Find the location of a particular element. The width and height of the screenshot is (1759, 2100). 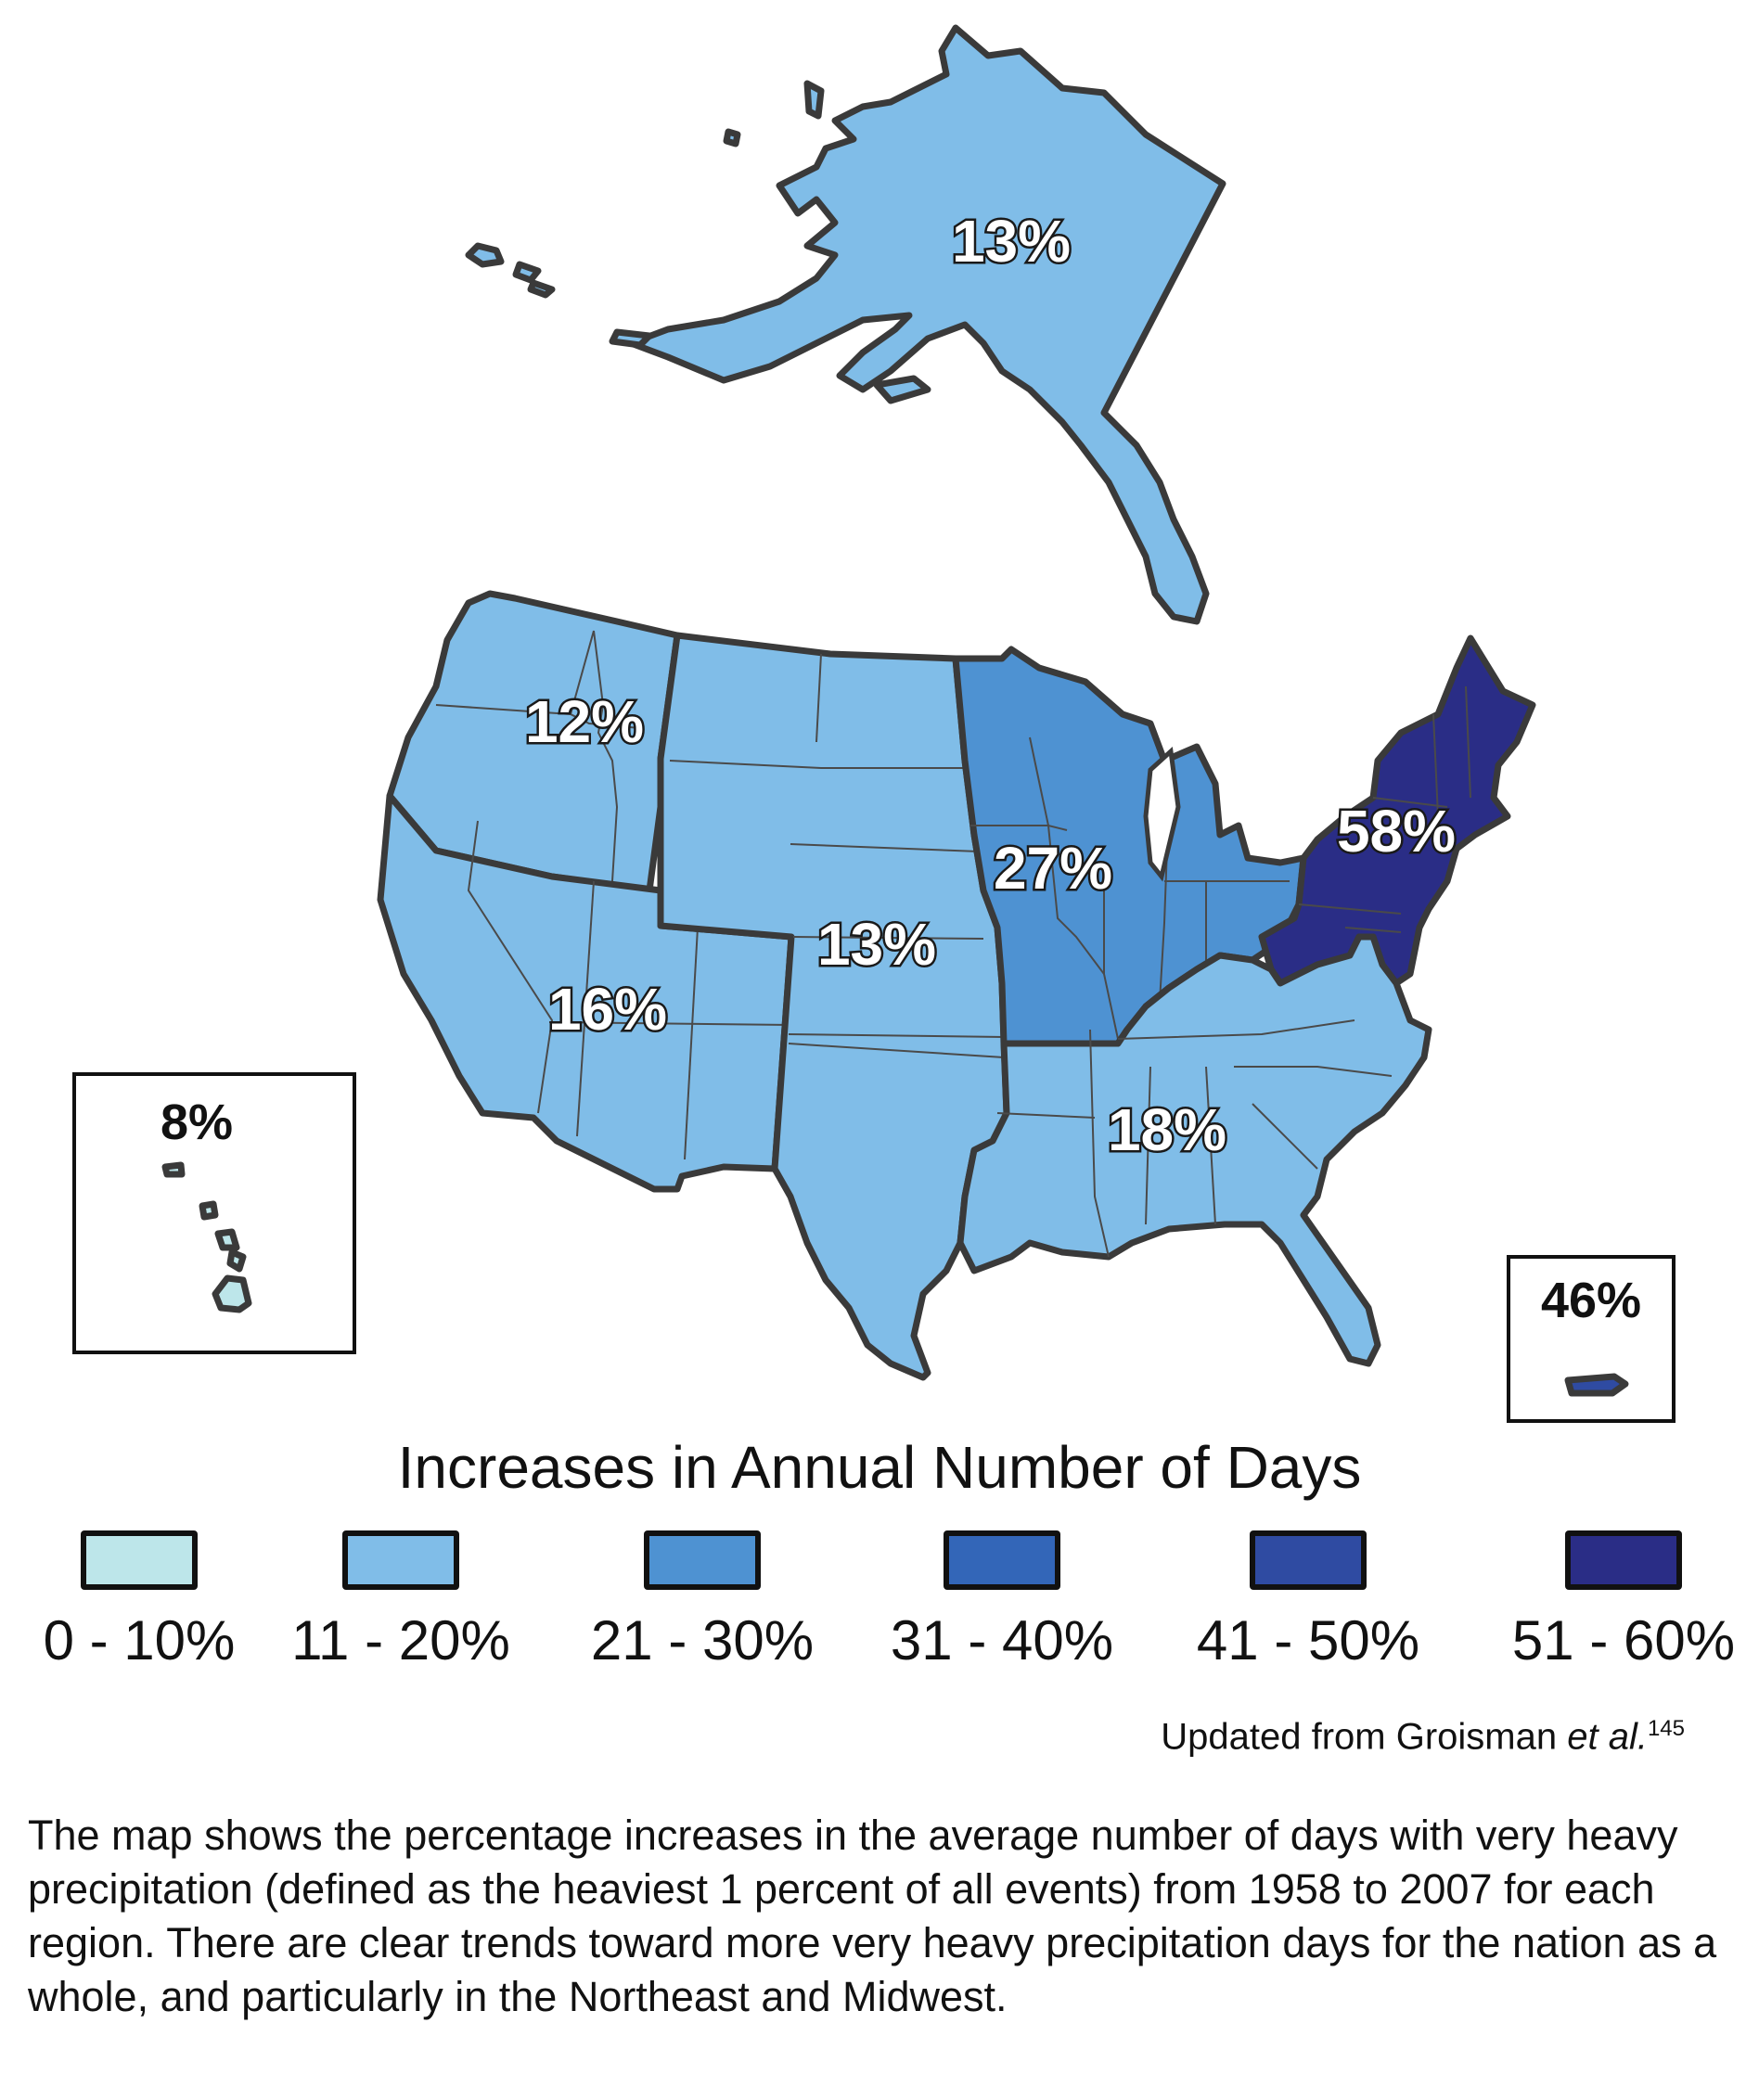

legend-item-2: 21 - 30% is located at coordinates (702, 1601).